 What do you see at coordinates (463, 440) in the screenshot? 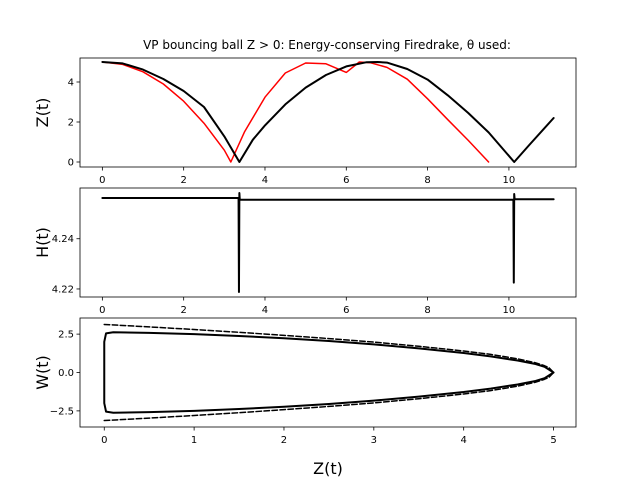
I see `w-of-z-x-tick-label: 4` at bounding box center [463, 440].